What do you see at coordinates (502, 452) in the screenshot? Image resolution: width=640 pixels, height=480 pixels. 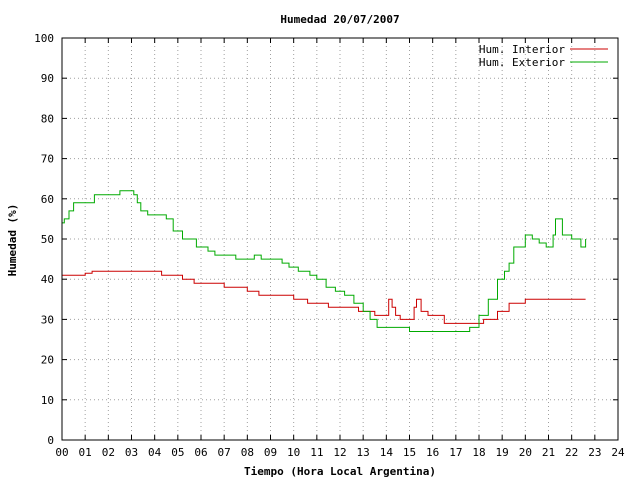 I see `x-tick-label: 19` at bounding box center [502, 452].